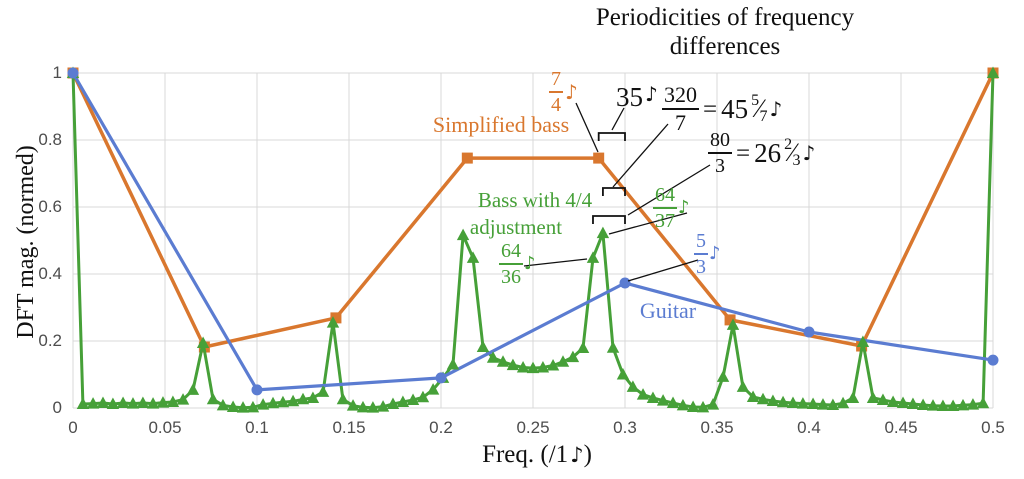 The height and width of the screenshot is (479, 1024). What do you see at coordinates (563, 92) in the screenshot?
I see `callout-7-4: 7 4 ♪` at bounding box center [563, 92].